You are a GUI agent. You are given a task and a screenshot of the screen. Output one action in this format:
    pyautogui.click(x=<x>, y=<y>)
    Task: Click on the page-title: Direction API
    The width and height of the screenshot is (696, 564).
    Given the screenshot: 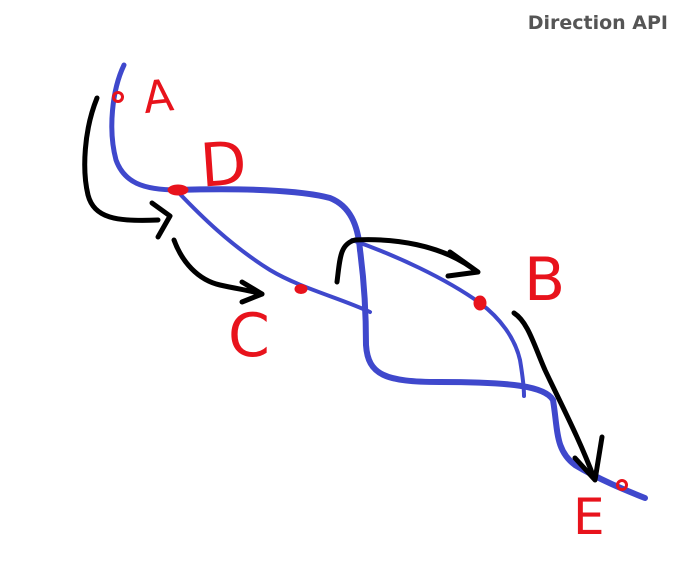 What is the action you would take?
    pyautogui.click(x=597, y=23)
    